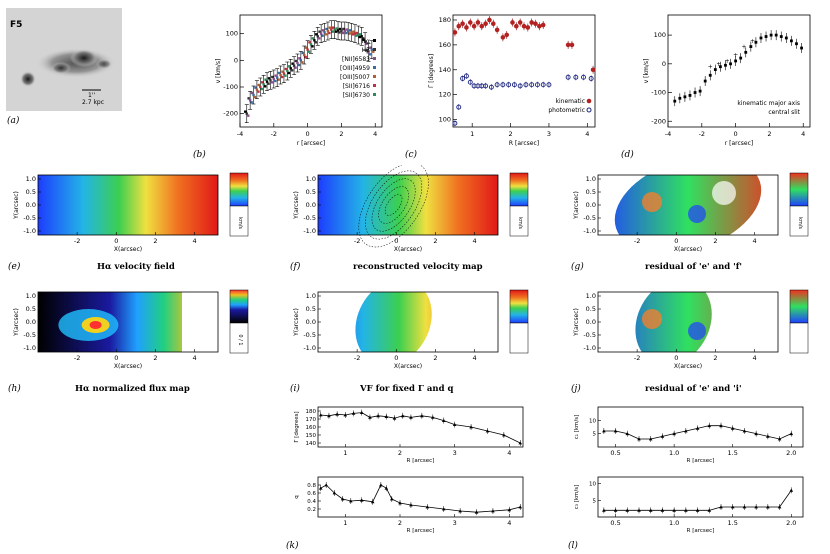 This screenshot has width=830, height=554. What do you see at coordinates (421, 531) in the screenshot?
I see `x-axis-label: R [arcsec]` at bounding box center [421, 531].